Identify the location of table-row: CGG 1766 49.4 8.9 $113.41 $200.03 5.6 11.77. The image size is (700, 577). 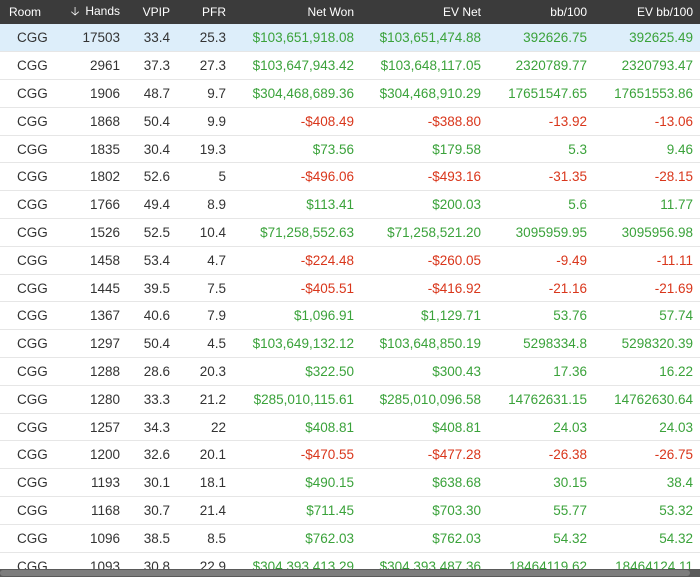
(350, 205).